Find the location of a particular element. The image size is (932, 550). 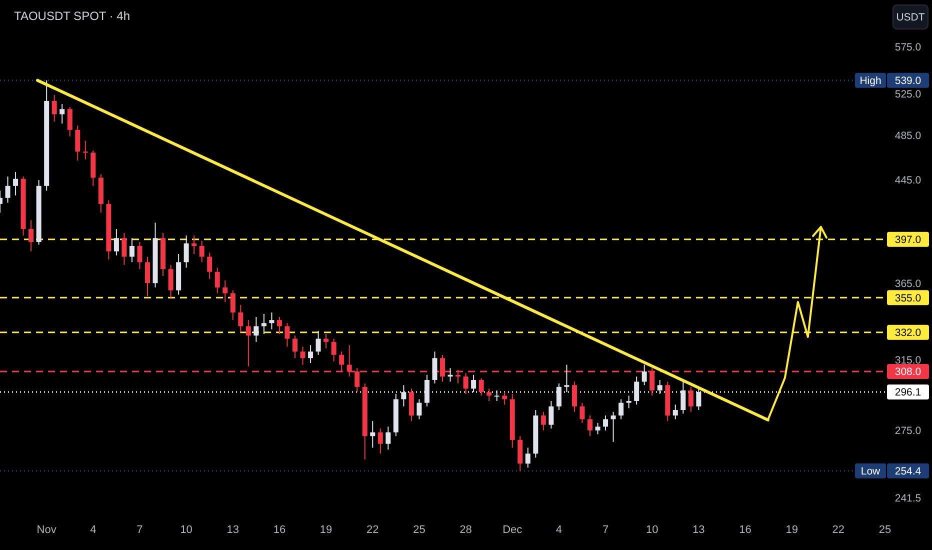

y-tick-label: 525.0 is located at coordinates (908, 94).